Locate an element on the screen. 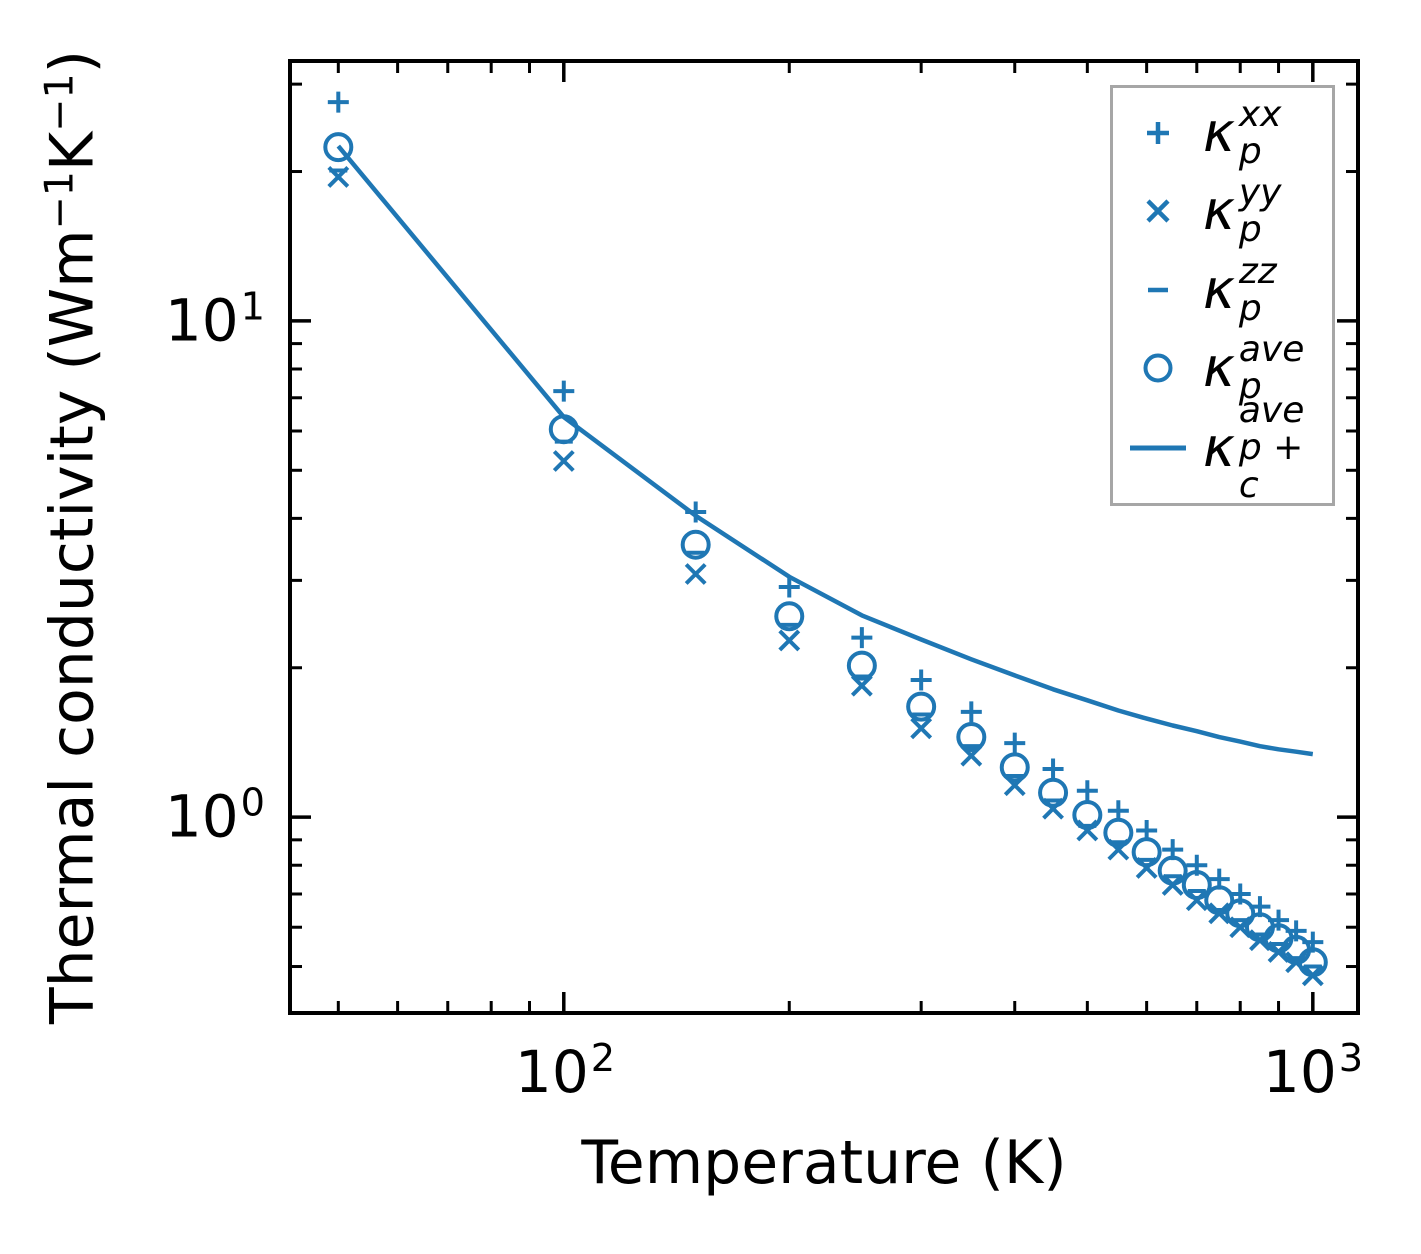 The height and width of the screenshot is (1254, 1421). legend-entry-kappa-yy: κ yy p is located at coordinates (1222, 211).